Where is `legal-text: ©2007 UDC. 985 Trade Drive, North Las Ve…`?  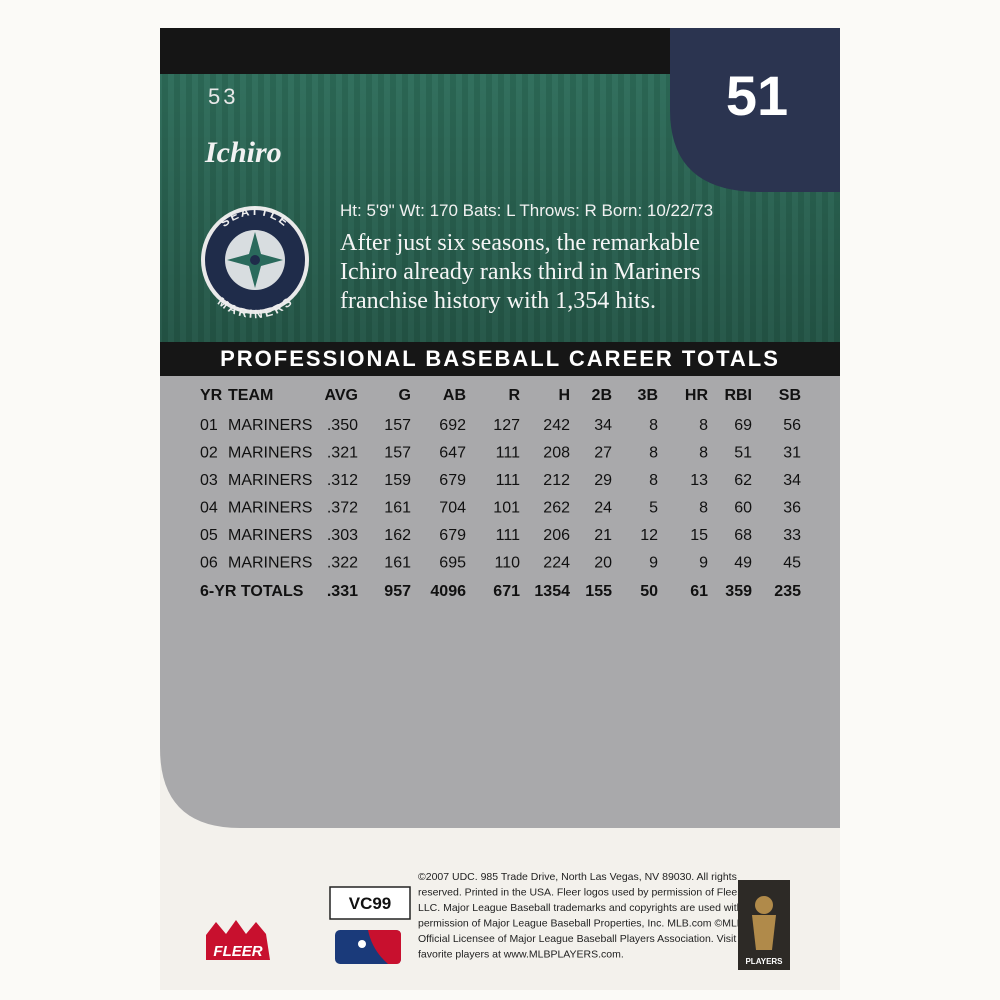
legal-text: ©2007 UDC. 985 Trade Drive, North Las Ve… is located at coordinates (589, 916).